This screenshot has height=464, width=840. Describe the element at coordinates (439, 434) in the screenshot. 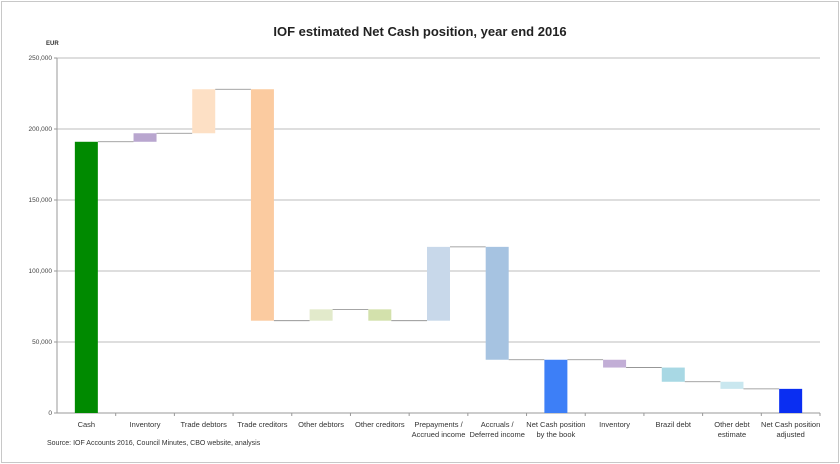

I see `x-category-label: Accrued income` at that location.